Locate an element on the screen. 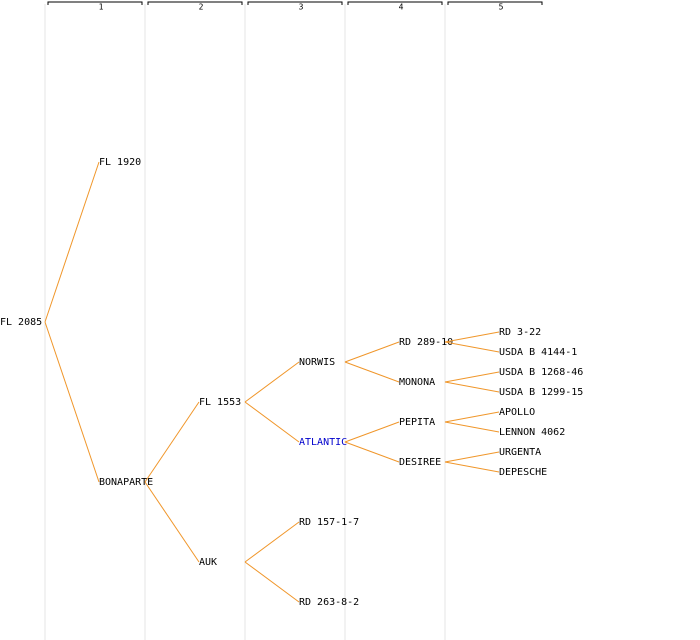 The height and width of the screenshot is (640, 700). node-label: USDA B 4144-1 is located at coordinates (538, 352).